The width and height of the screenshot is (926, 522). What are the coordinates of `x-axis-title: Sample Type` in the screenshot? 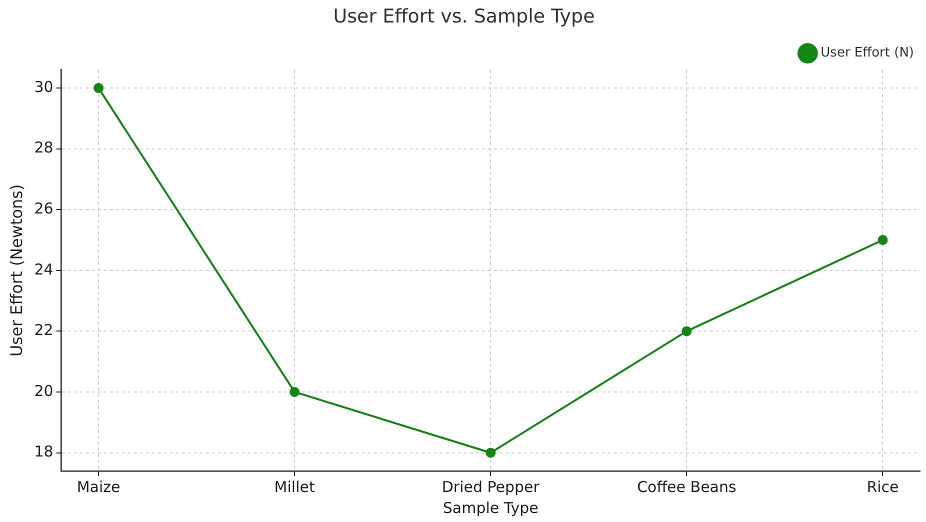 It's located at (490, 507).